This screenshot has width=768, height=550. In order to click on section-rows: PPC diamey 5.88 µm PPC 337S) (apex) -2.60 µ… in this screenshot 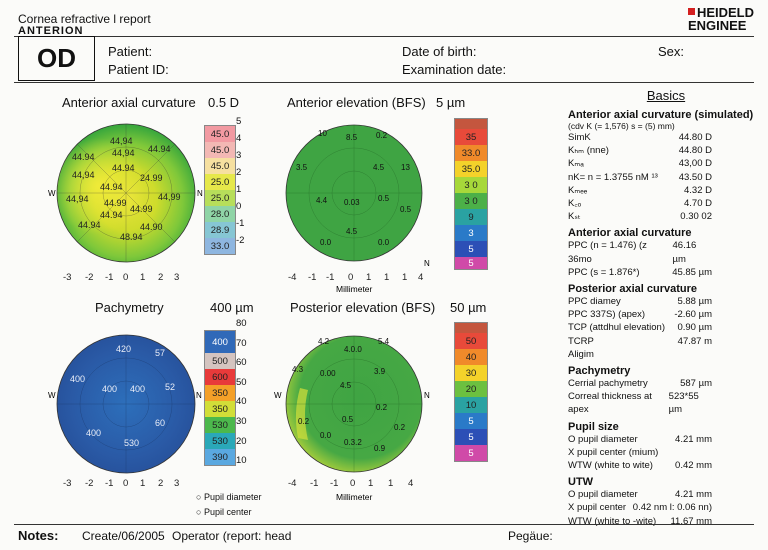, I will do `click(666, 328)`.